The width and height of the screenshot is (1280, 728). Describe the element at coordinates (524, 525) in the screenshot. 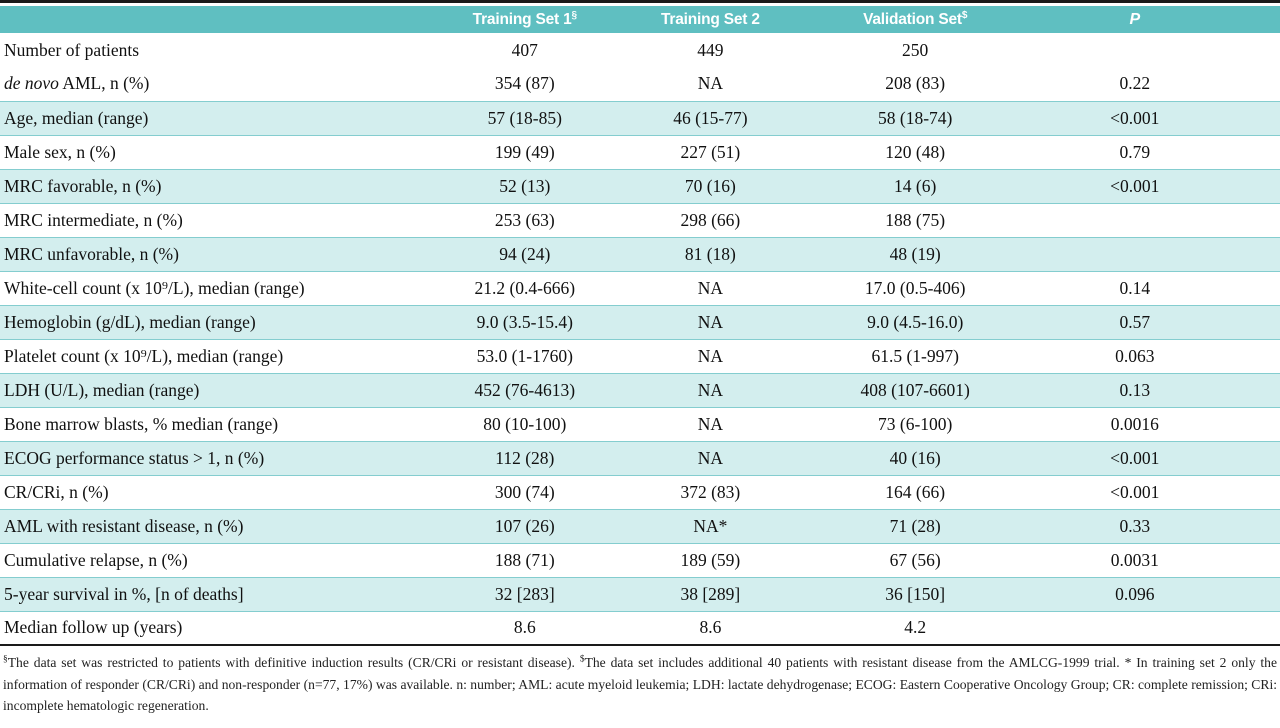

I see `value-cell-training-set-1: 107 (26)` at that location.